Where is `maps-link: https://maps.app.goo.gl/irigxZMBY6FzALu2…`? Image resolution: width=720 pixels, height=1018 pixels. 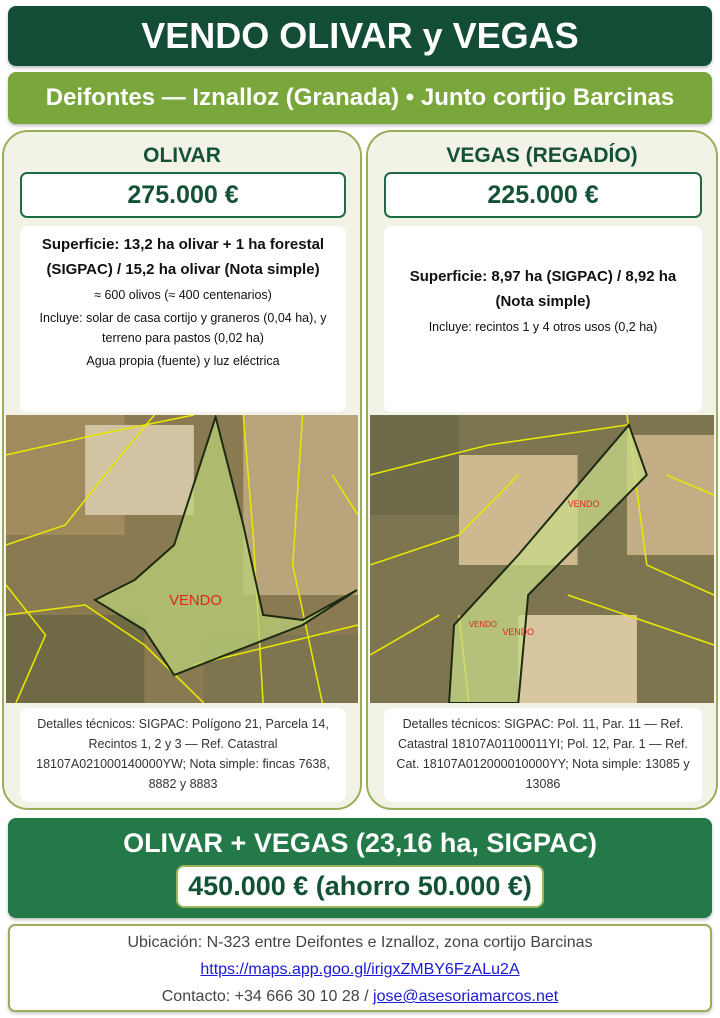 maps-link: https://maps.app.goo.gl/irigxZMBY6FzALu2… is located at coordinates (360, 969).